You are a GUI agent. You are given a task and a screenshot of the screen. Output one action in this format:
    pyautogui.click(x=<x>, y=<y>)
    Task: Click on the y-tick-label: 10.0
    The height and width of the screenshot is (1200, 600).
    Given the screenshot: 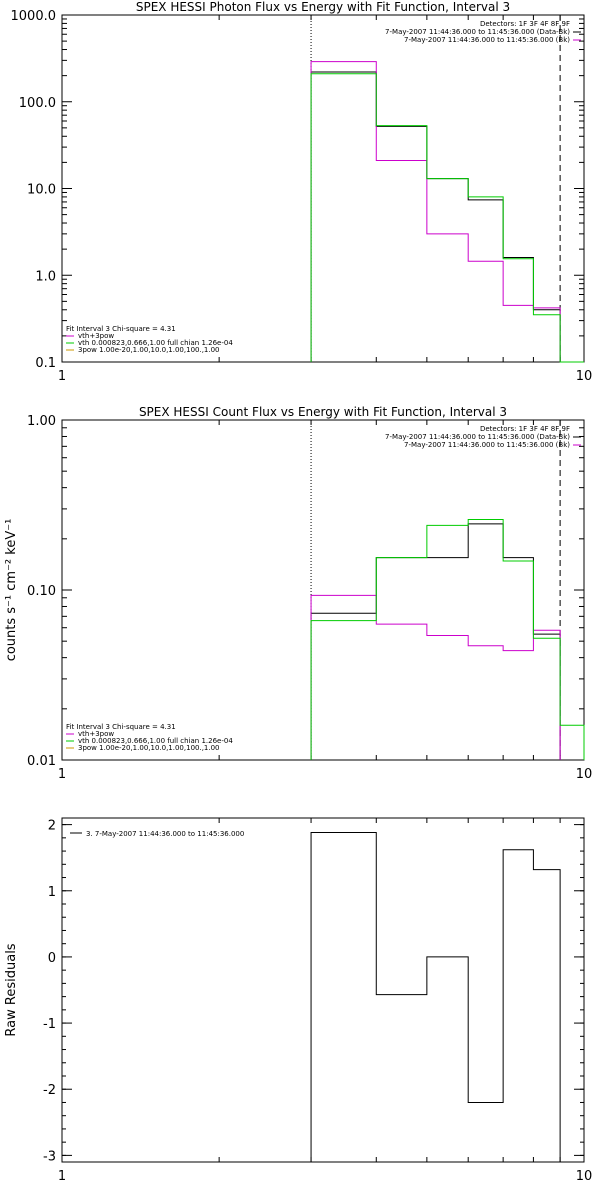 What is the action you would take?
    pyautogui.click(x=41, y=190)
    